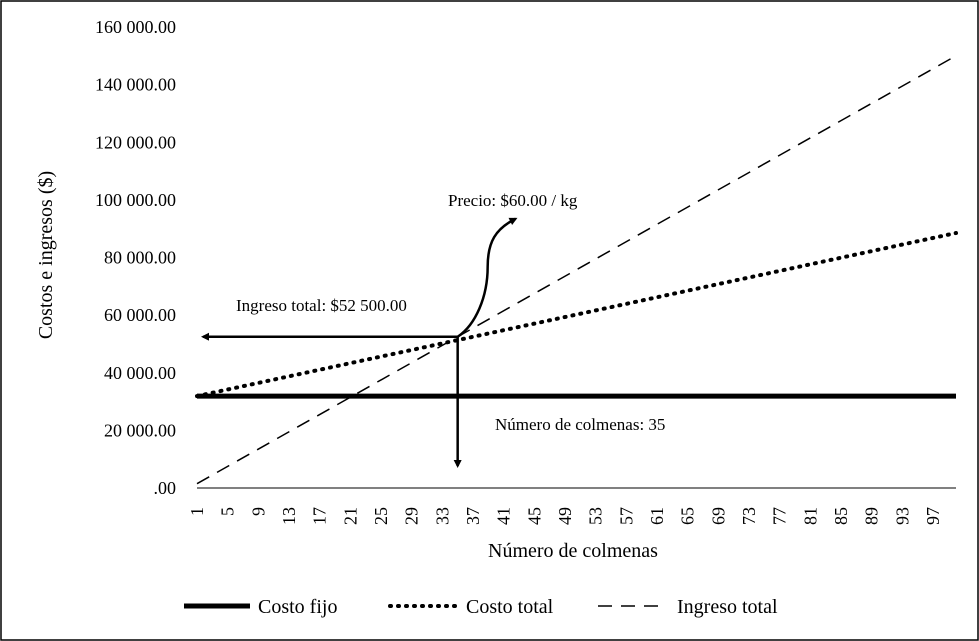  Describe the element at coordinates (626, 516) in the screenshot. I see `x-tick-label: 57` at that location.